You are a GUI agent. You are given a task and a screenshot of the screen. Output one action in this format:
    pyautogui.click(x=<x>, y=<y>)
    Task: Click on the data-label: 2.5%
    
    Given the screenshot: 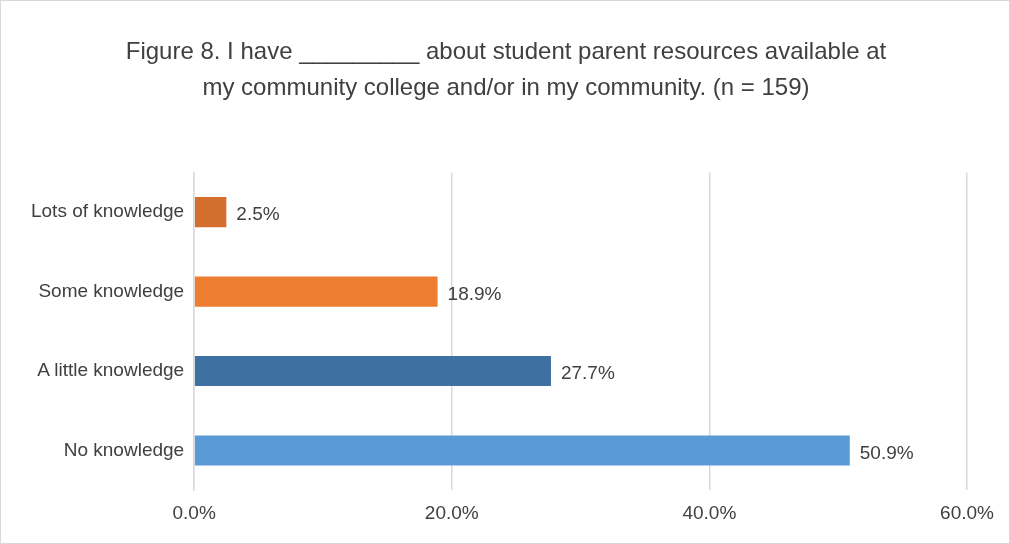 What is the action you would take?
    pyautogui.click(x=258, y=214)
    